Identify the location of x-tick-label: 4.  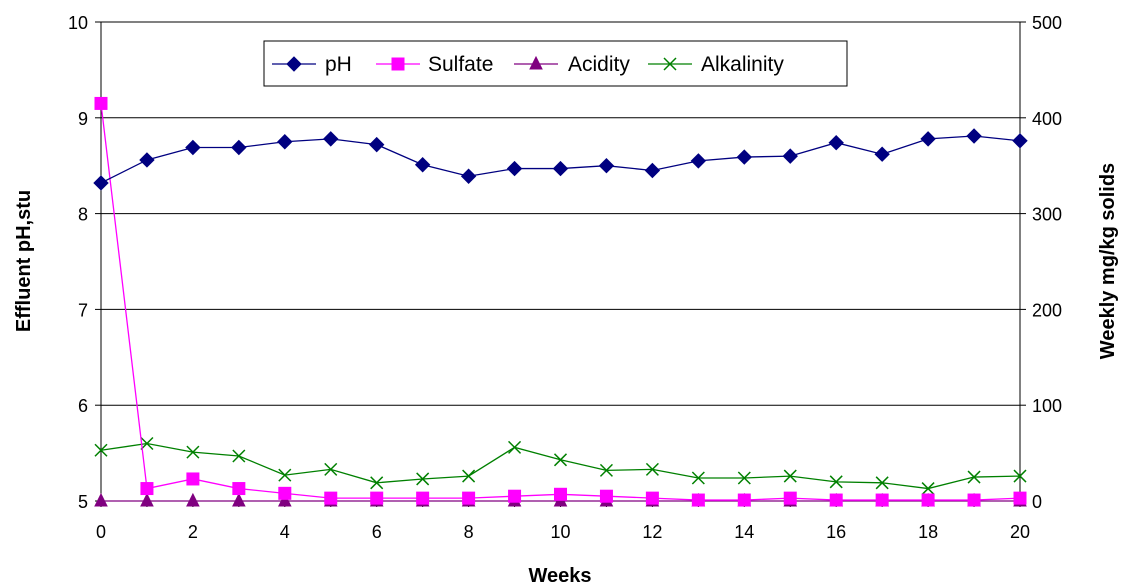
(285, 532).